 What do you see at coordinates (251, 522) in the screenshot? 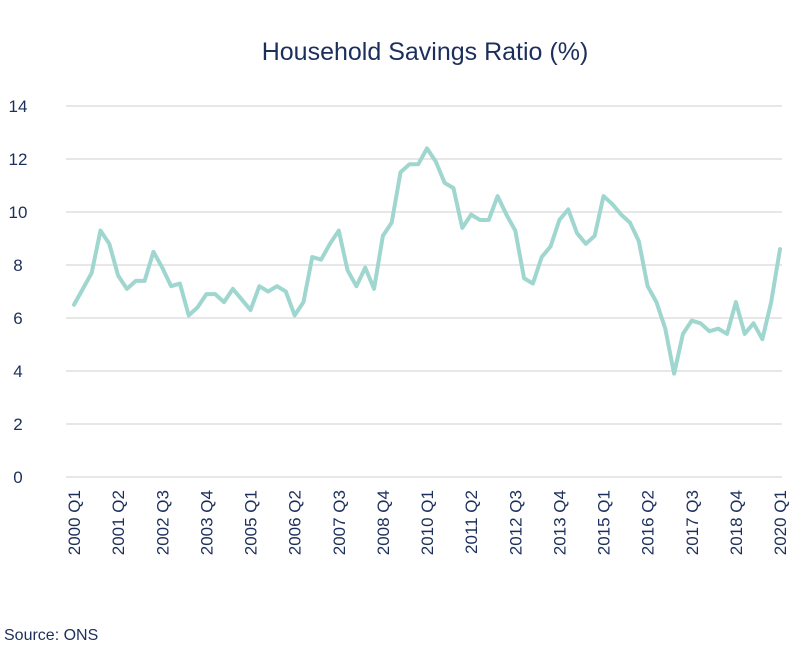
I see `x-tick-label: 2005 Q1` at bounding box center [251, 522].